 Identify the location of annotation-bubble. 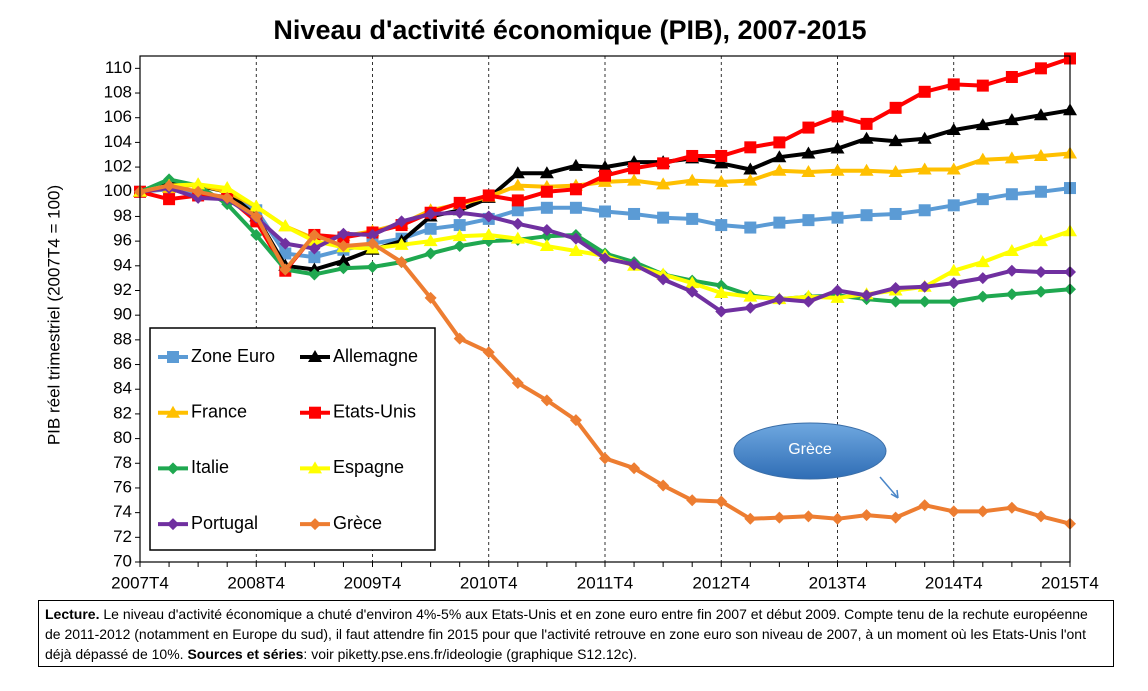
(810, 451).